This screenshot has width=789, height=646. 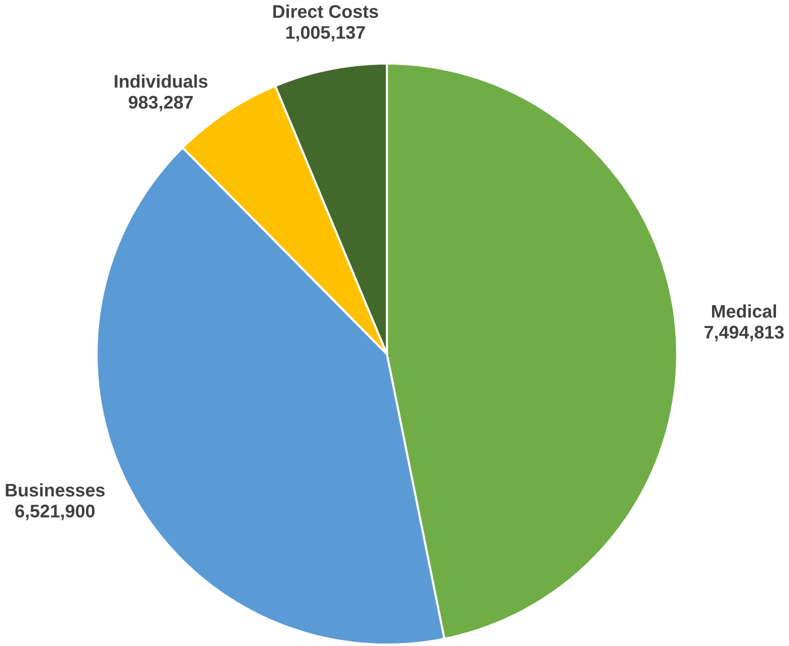 I want to click on slice-label: Individuals, so click(x=161, y=81).